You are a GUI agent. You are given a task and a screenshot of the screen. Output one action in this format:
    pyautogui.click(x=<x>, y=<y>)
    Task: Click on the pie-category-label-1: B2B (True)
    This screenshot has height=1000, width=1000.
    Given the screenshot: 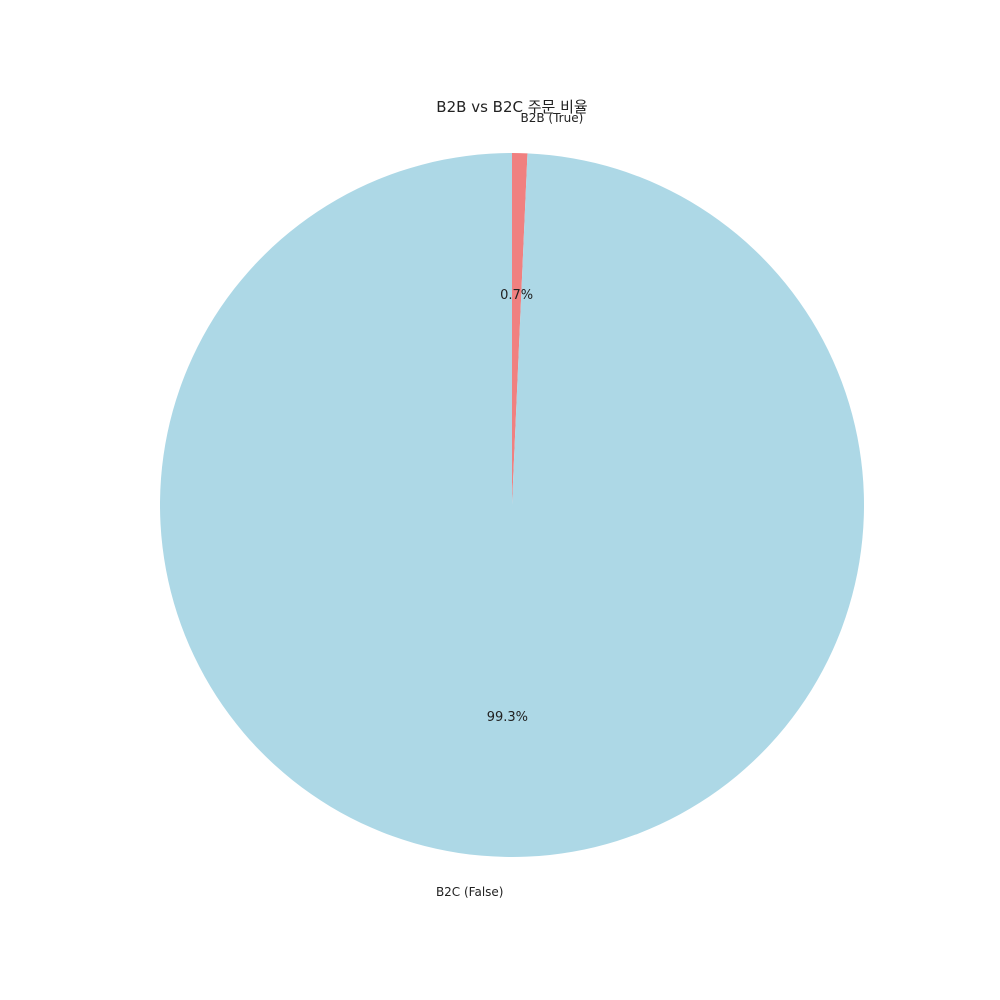 What is the action you would take?
    pyautogui.click(x=552, y=118)
    